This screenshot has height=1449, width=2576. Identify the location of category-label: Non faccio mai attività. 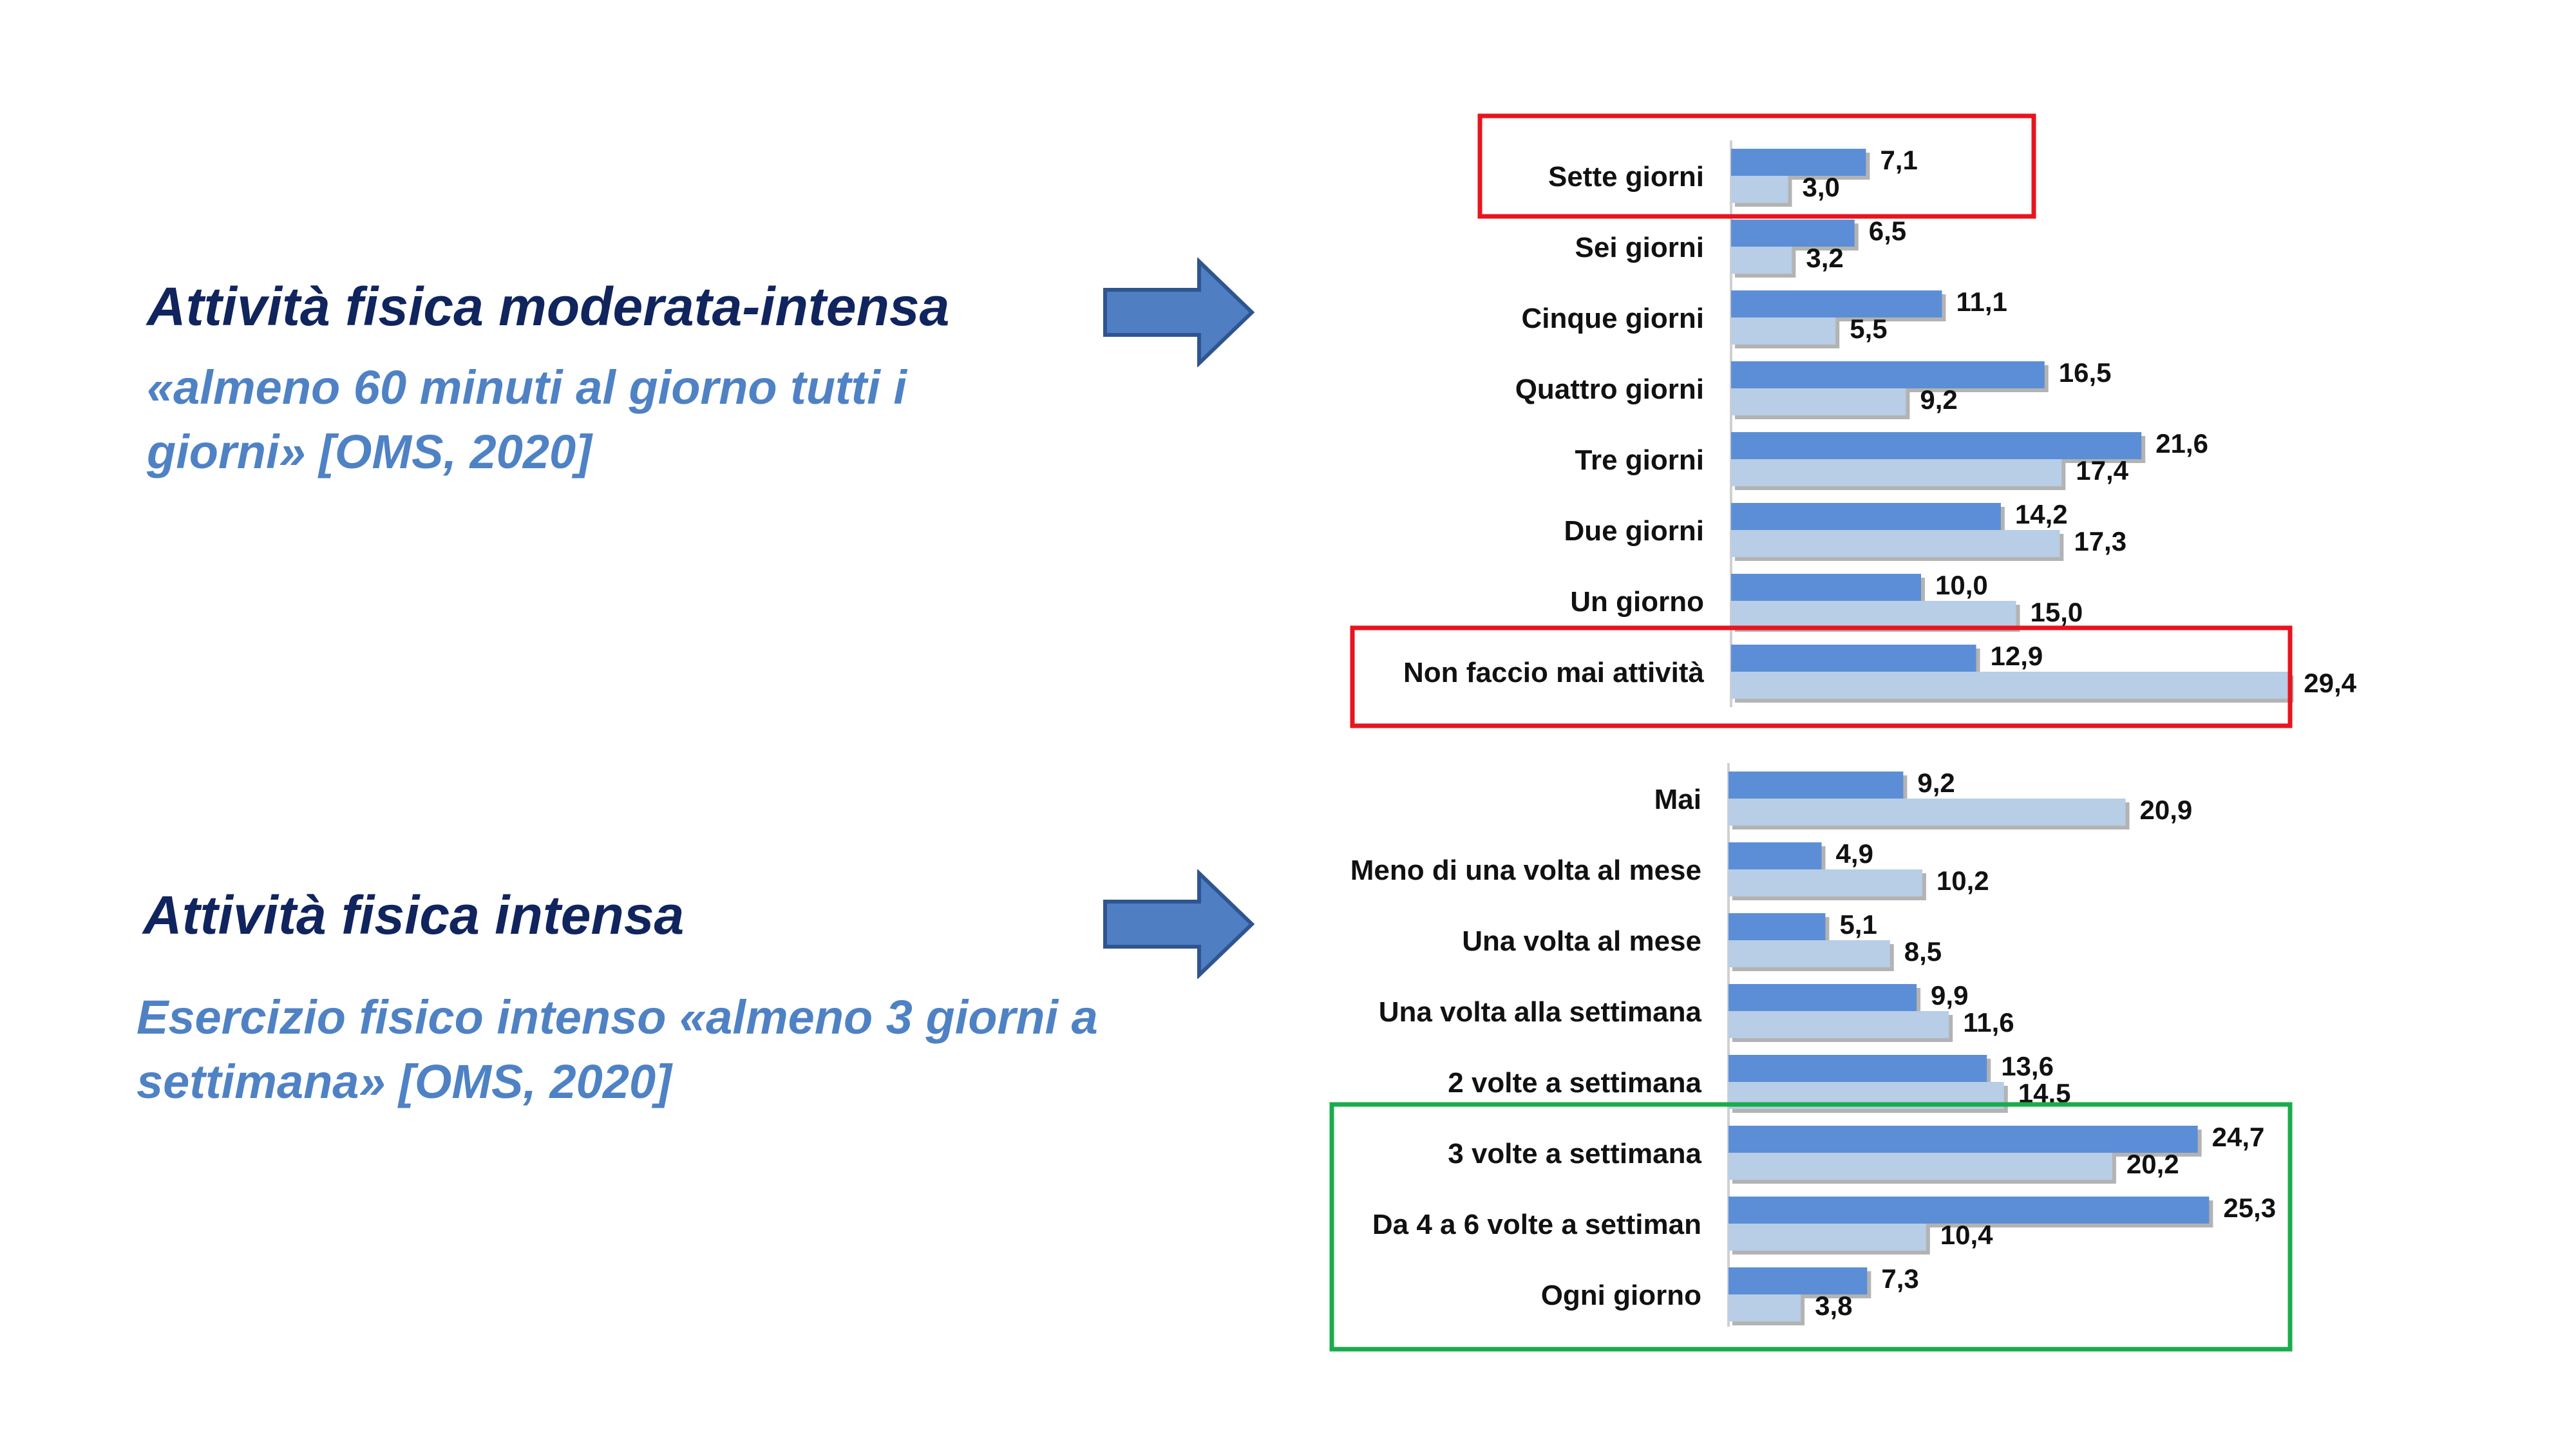
(1554, 673).